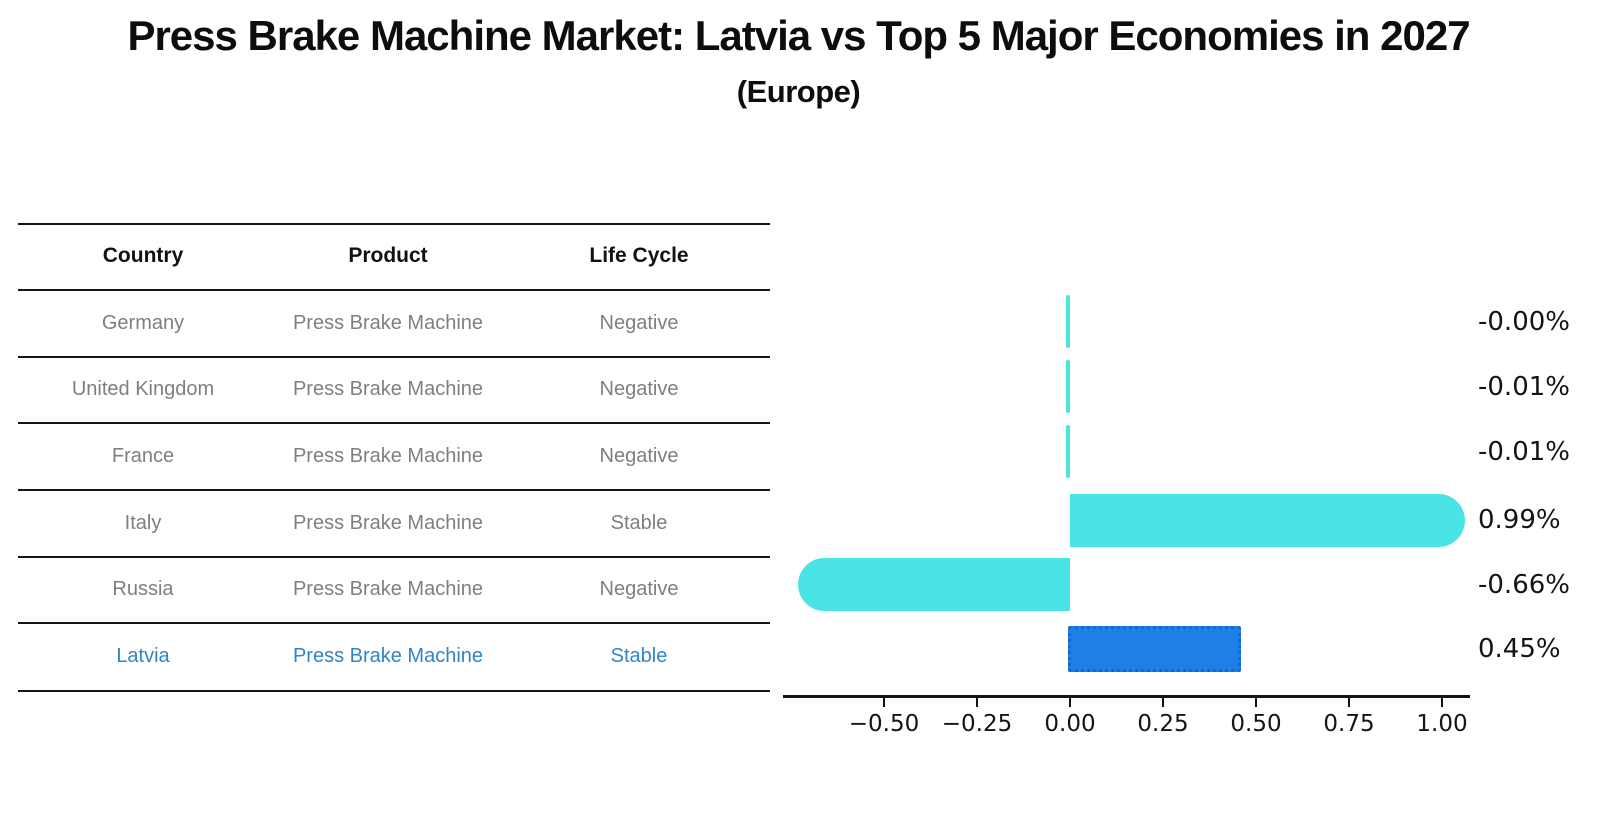 This screenshot has height=823, width=1597. Describe the element at coordinates (388, 389) in the screenshot. I see `table-cell-product-united-kingdom: Press Brake Machine` at that location.